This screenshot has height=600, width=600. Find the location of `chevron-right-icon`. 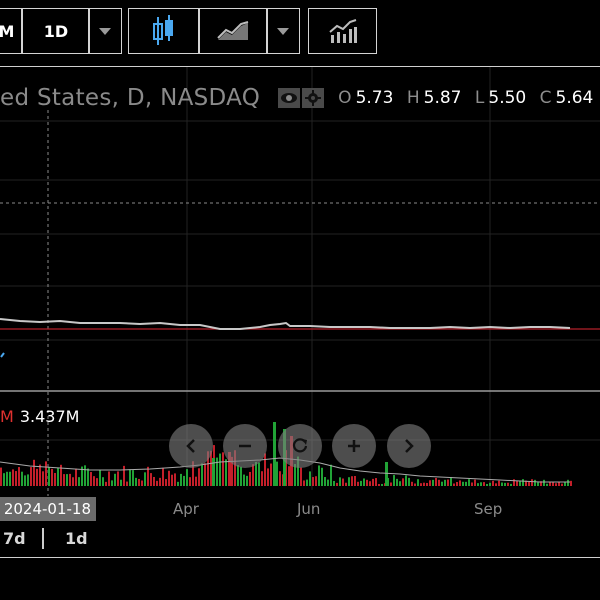

chevron-right-icon is located at coordinates (409, 446).